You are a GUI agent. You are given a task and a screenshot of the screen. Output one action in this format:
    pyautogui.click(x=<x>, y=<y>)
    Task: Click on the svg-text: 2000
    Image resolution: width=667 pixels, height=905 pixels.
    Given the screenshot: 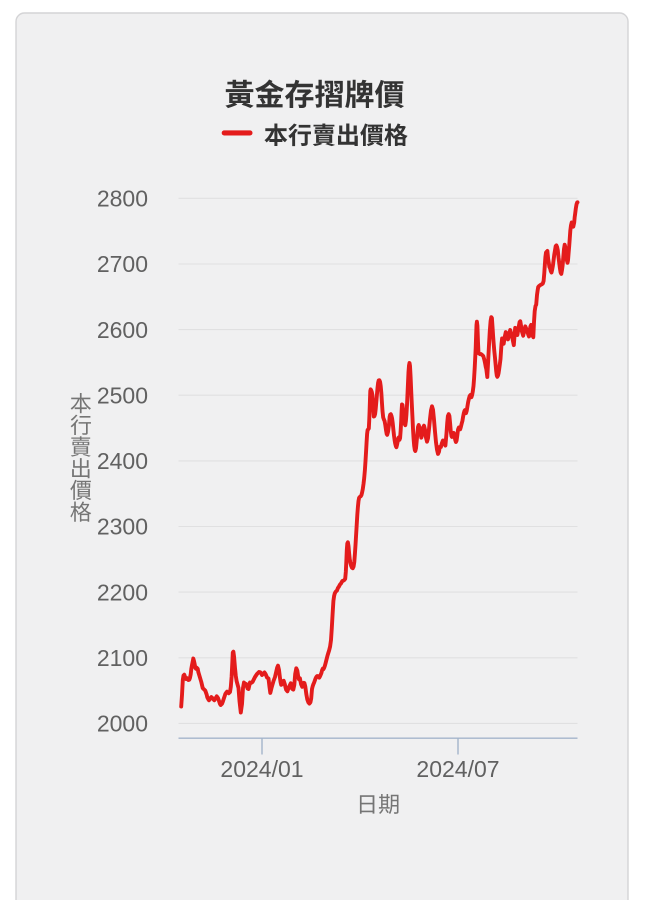 What is the action you would take?
    pyautogui.click(x=122, y=724)
    